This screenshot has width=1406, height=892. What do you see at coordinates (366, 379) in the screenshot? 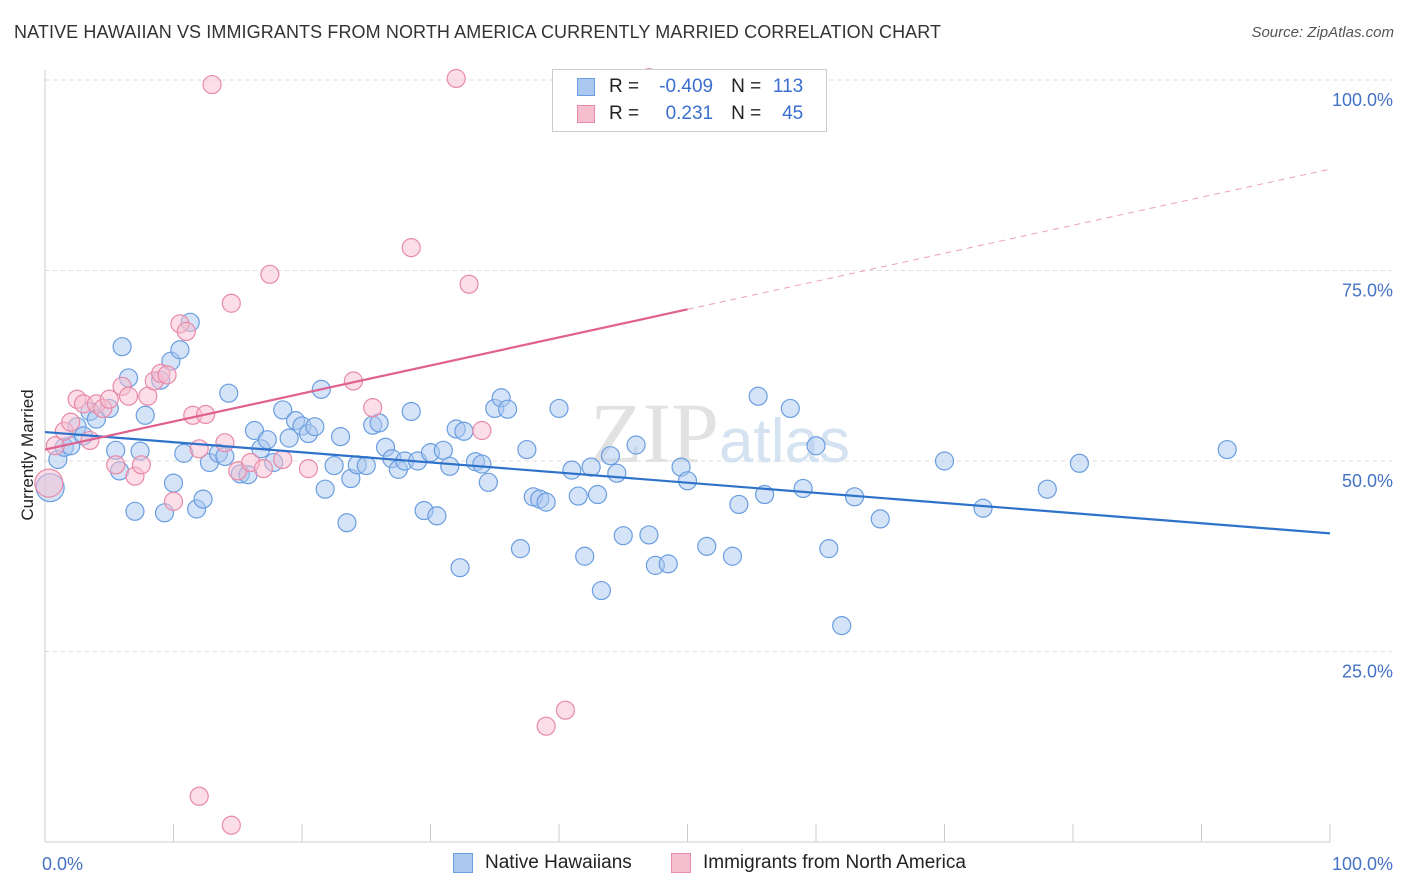
I see `trend-line-immigrants` at bounding box center [366, 379].